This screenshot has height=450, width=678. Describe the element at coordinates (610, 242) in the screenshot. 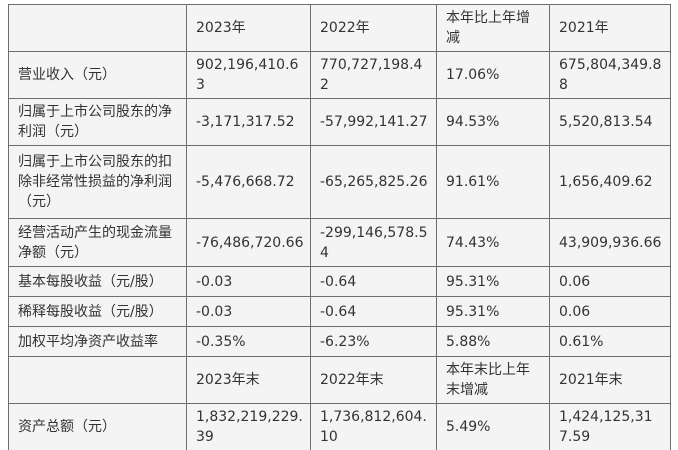

I see `value-2021: 43,909,936.66` at that location.